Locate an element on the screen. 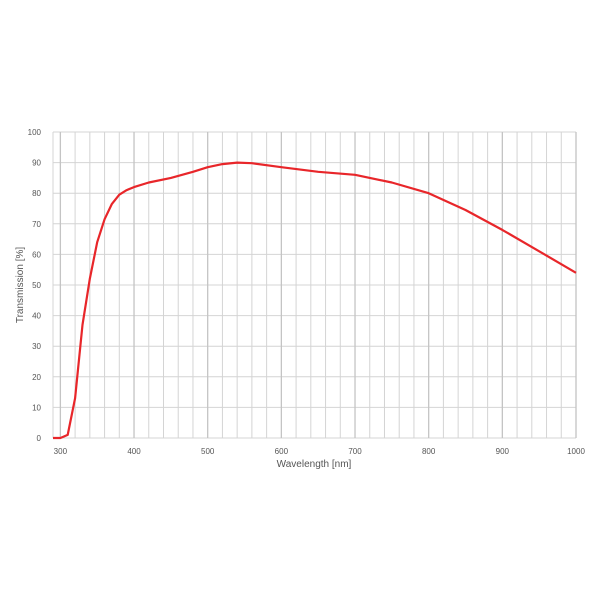 This screenshot has height=600, width=600. y-tick-label: 10 is located at coordinates (36, 407).